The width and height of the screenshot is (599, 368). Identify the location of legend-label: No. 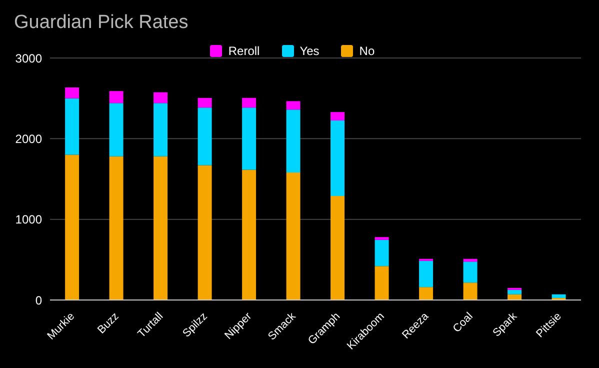
(366, 51).